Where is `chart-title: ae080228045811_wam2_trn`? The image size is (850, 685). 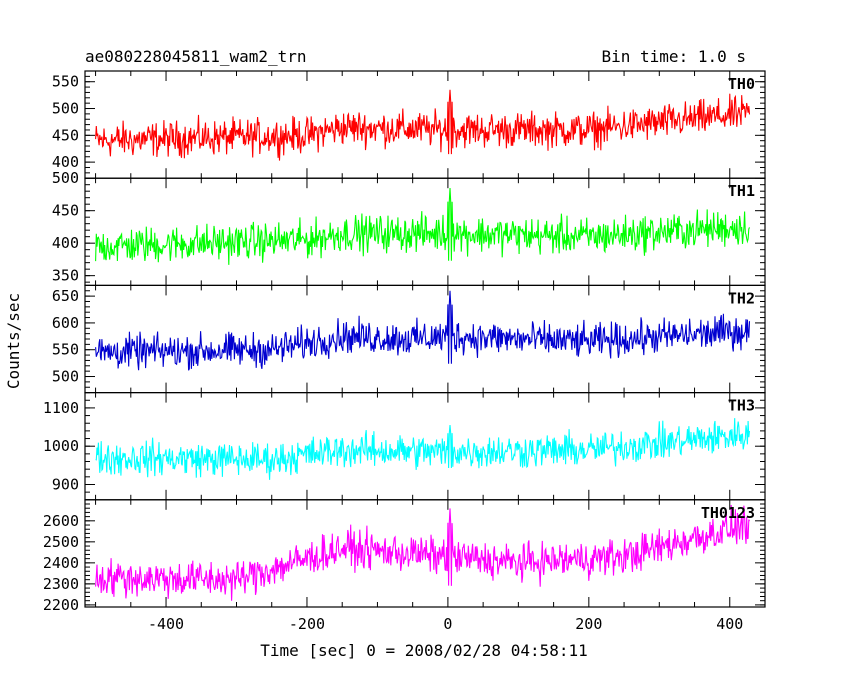 chart-title: ae080228045811_wam2_trn is located at coordinates (196, 56).